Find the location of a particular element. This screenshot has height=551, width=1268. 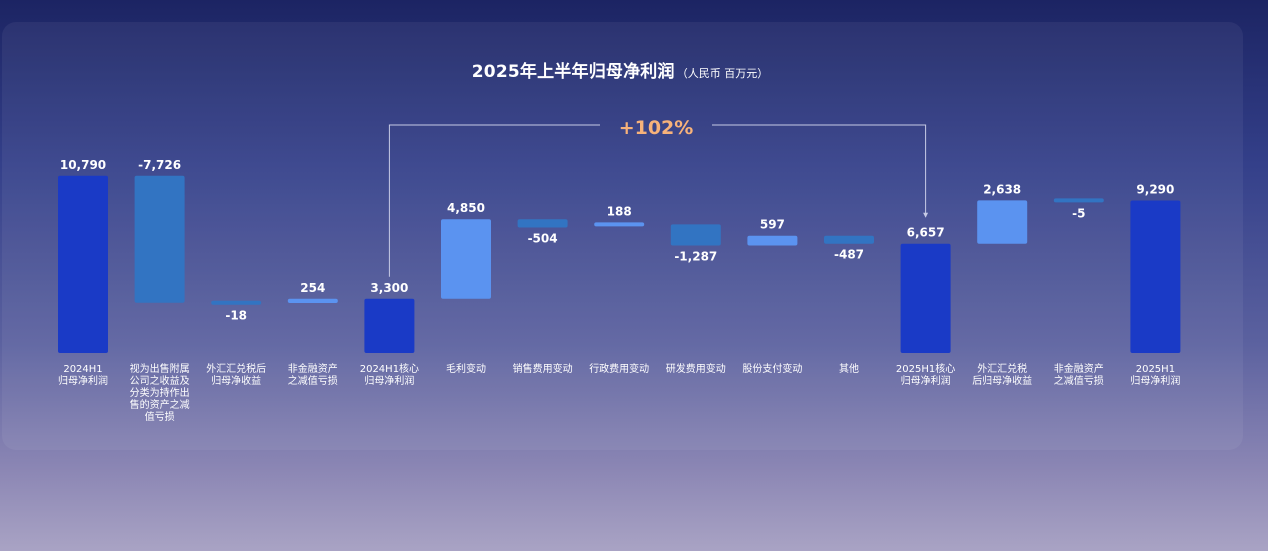

growth-connector is located at coordinates (658, 200).